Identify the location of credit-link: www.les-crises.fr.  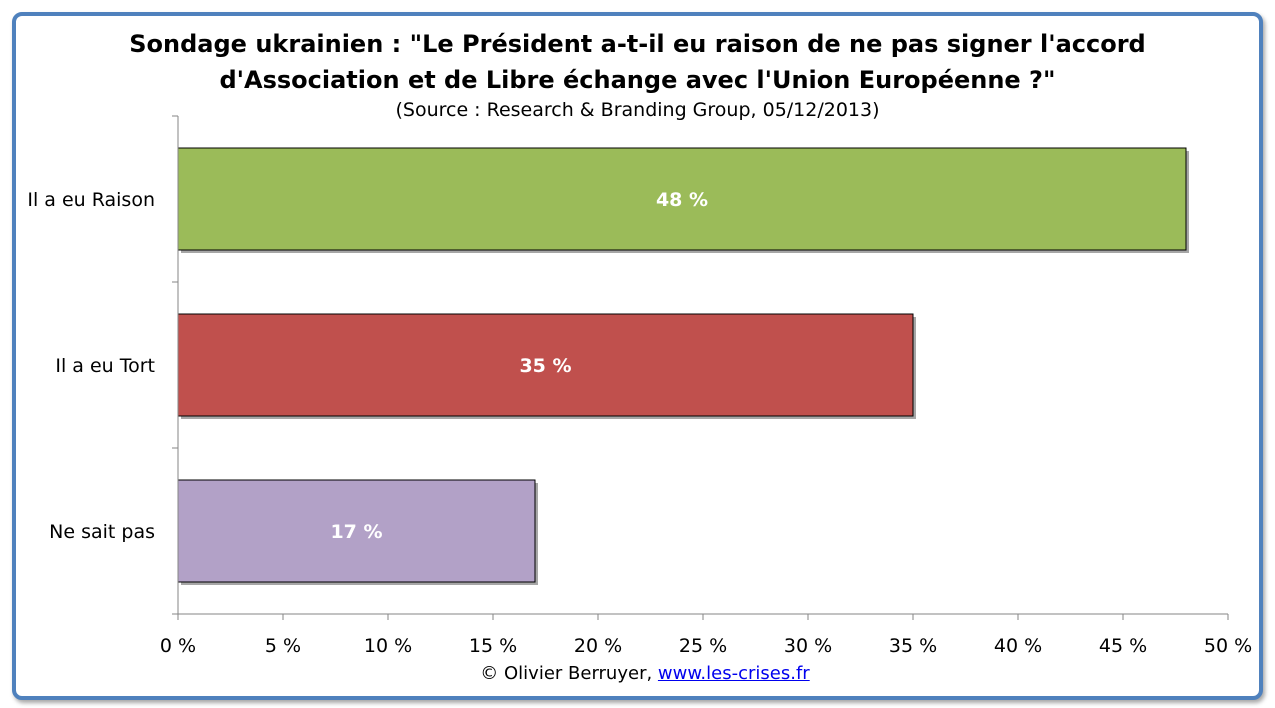
(733, 673).